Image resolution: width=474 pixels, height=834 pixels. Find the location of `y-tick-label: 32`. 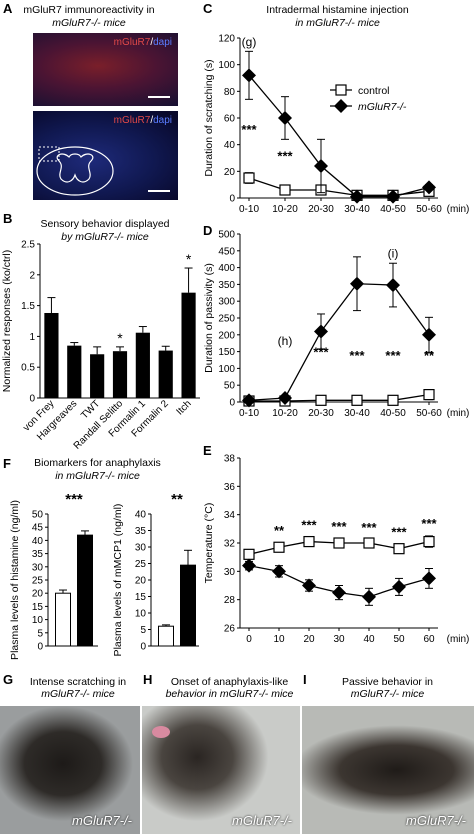

y-tick-label: 32 is located at coordinates (230, 544).